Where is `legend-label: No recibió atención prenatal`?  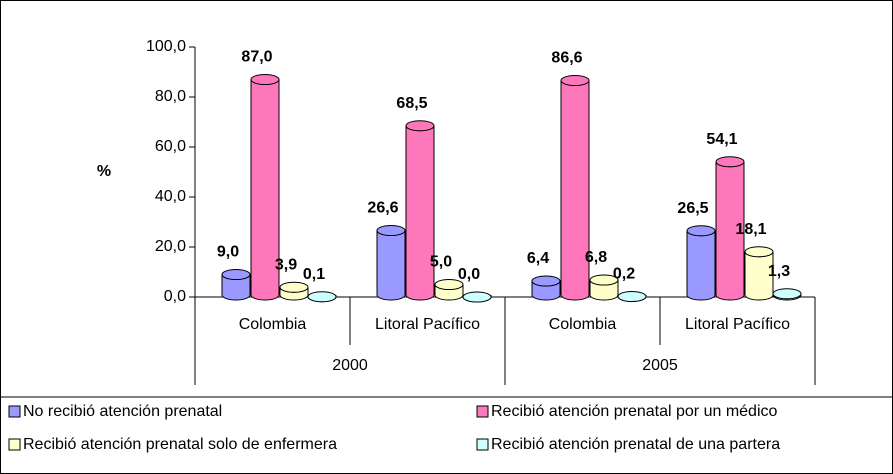
legend-label: No recibió atención prenatal is located at coordinates (122, 411).